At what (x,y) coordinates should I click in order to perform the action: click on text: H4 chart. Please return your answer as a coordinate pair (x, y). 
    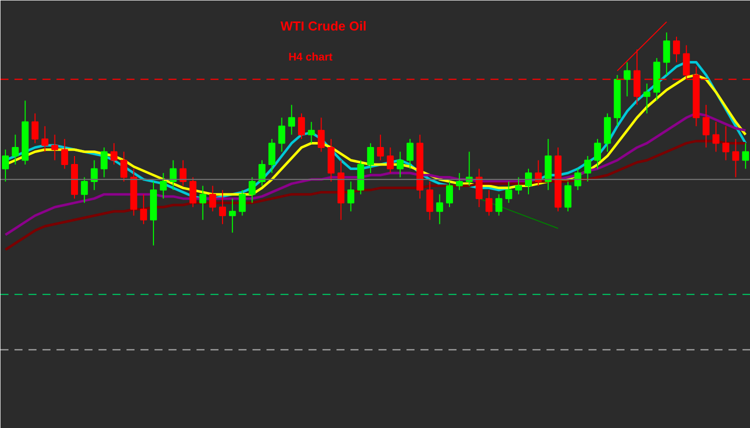
    Looking at the image, I should click on (310, 58).